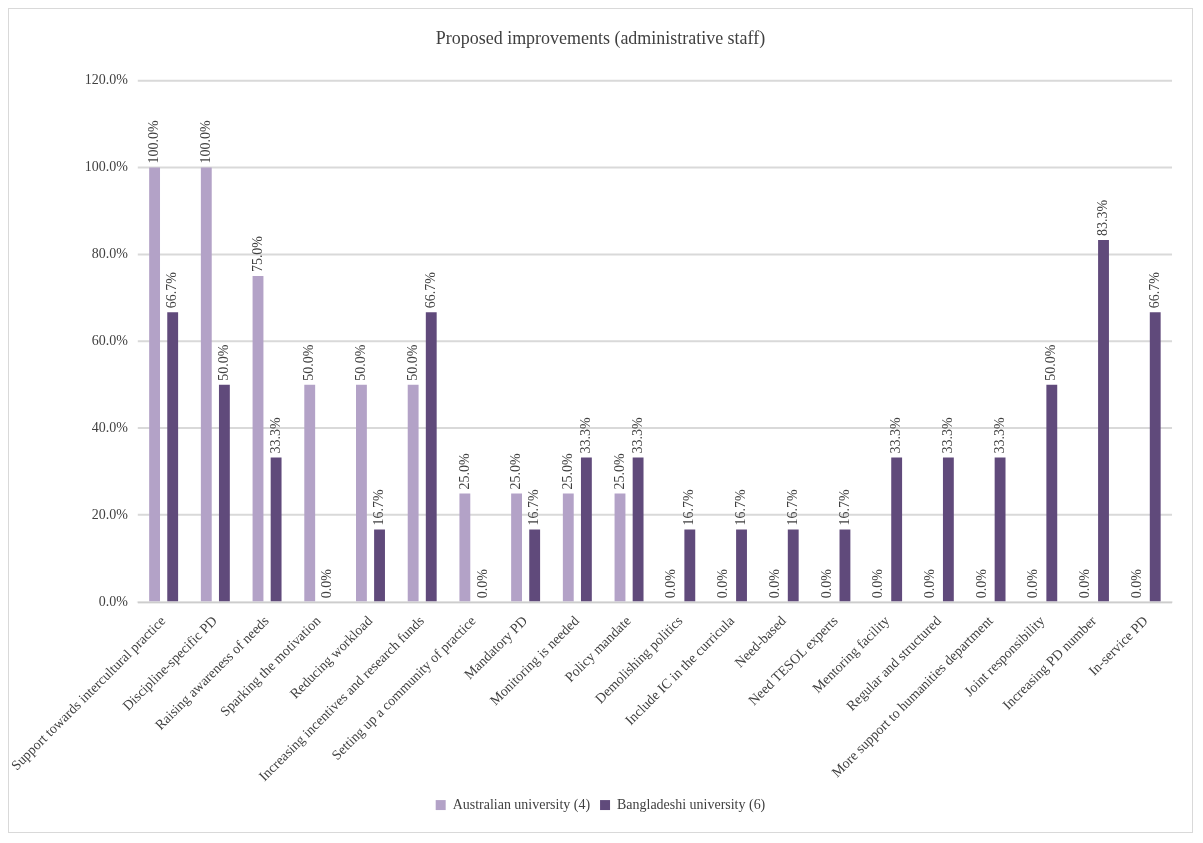  I want to click on data-label: 83.3%, so click(1103, 217).